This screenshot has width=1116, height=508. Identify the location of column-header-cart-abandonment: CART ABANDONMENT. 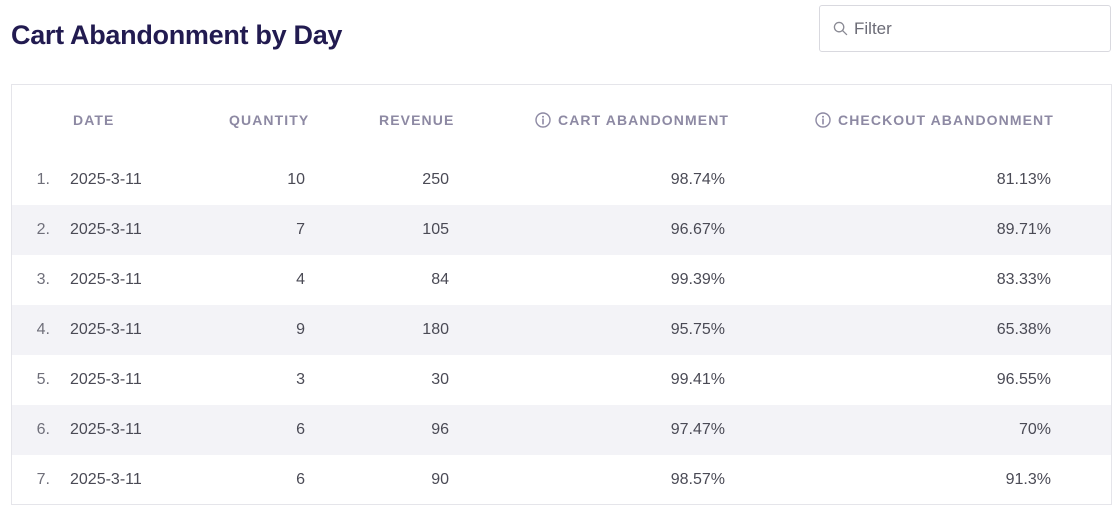
(632, 120).